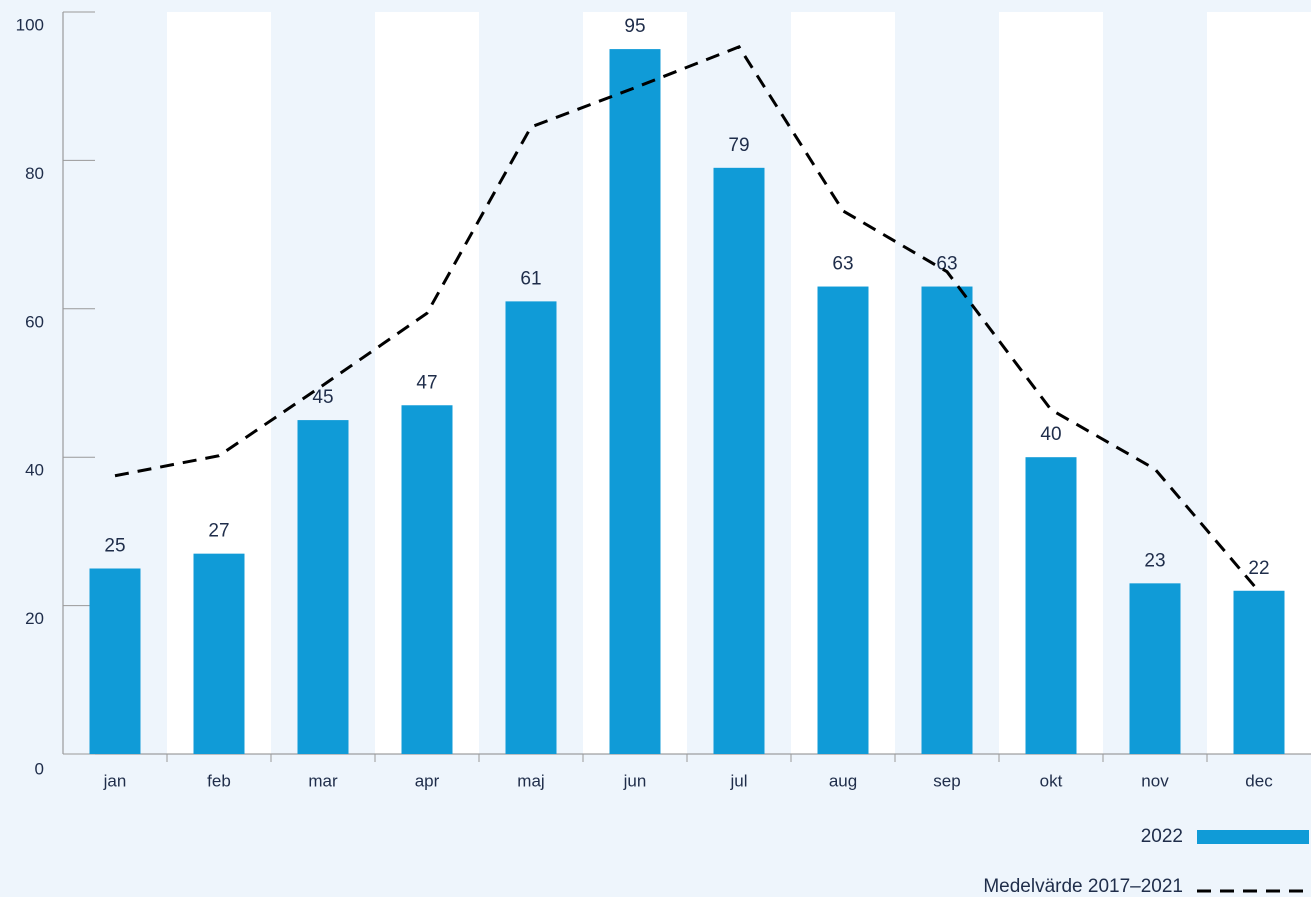 Image resolution: width=1311 pixels, height=897 pixels. I want to click on x-tick-label: feb, so click(219, 780).